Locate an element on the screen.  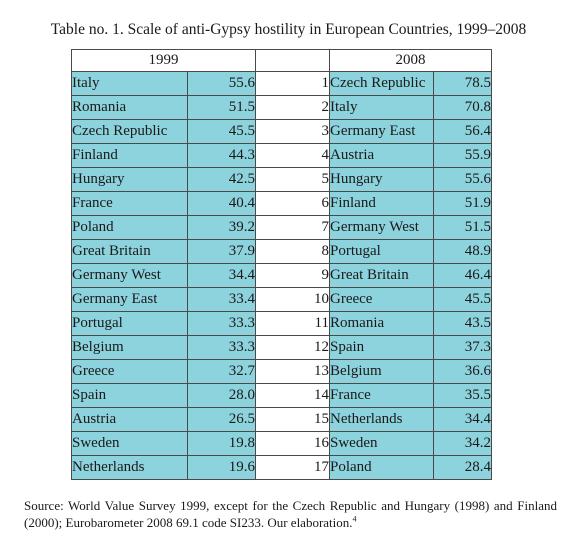
table-row: France 40.4 6 Finland 51.9 is located at coordinates (281, 203).